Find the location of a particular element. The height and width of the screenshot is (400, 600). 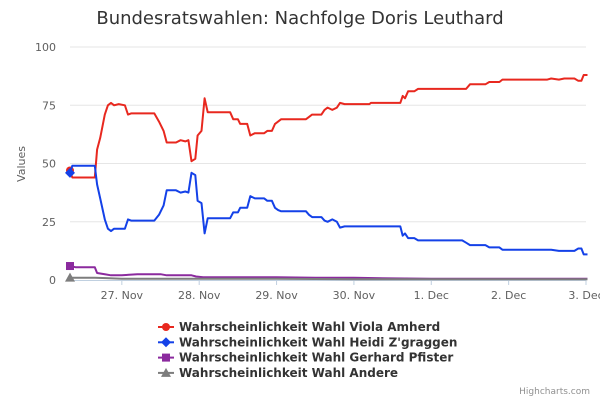

y-tick-label: 100 is located at coordinates (45, 47).